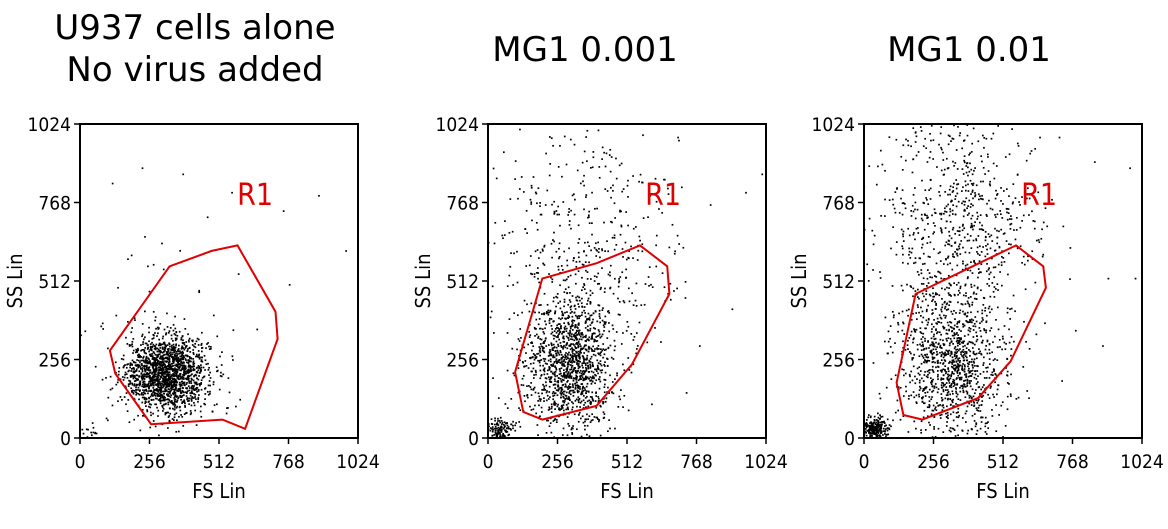  I want to click on x-tick-label: 256, so click(933, 462).